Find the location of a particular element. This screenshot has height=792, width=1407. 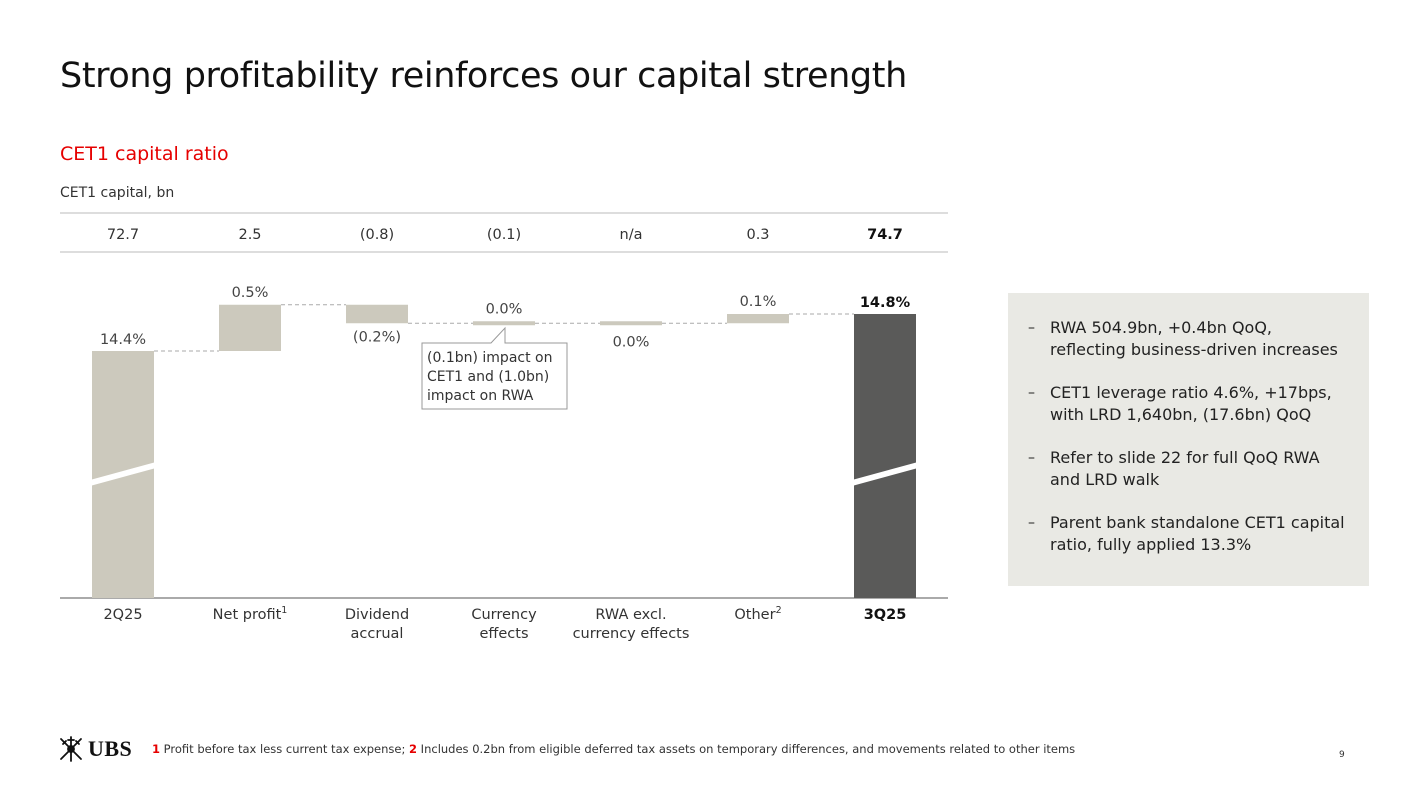

axis-break-3q25 is located at coordinates (885, 474).